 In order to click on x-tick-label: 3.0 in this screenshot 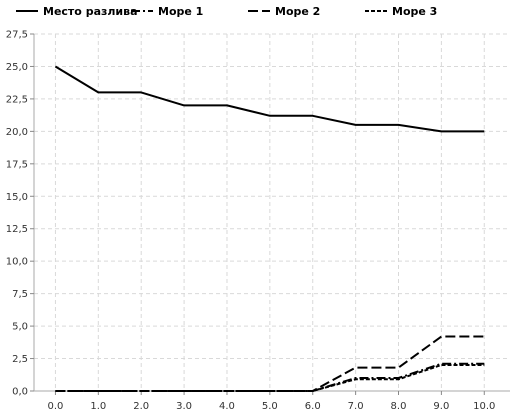, I will do `click(184, 406)`.